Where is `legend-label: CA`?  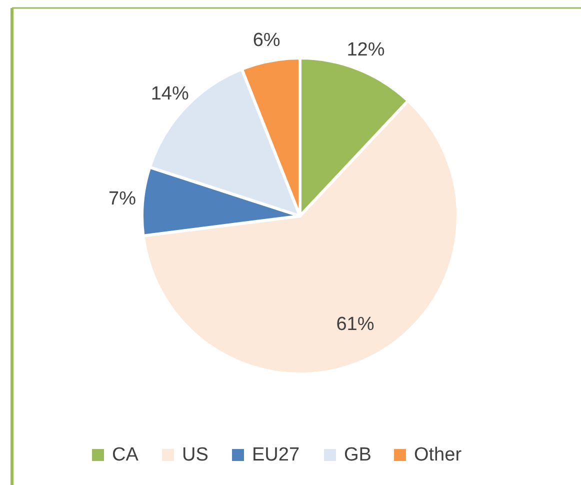 legend-label: CA is located at coordinates (125, 455).